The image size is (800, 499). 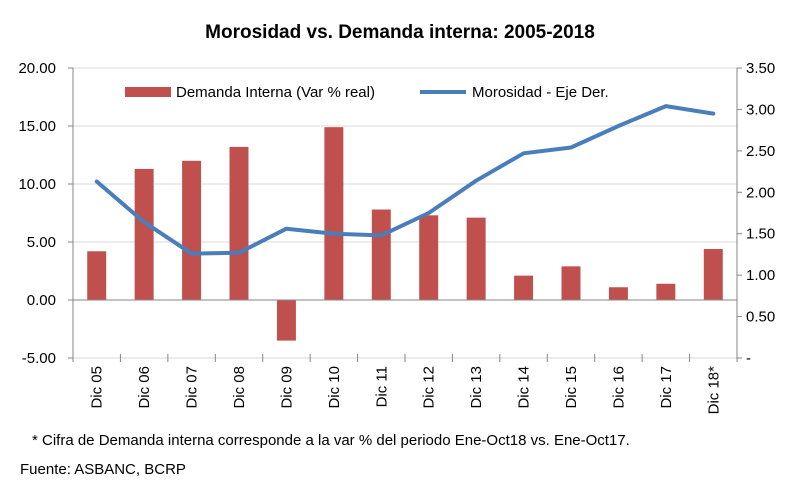 I want to click on y-right-tick-label: 1.00, so click(x=760, y=275).